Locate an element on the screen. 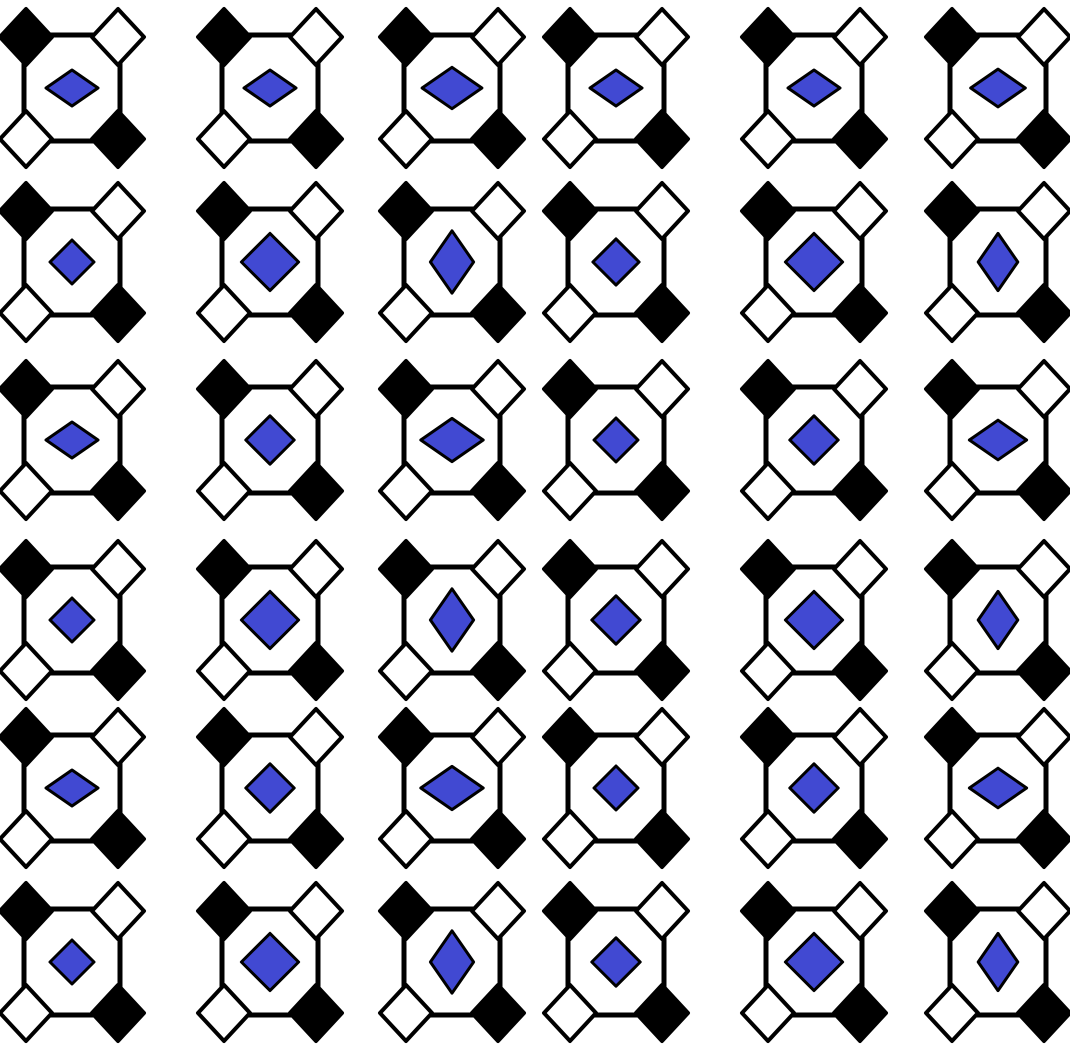  tile-r6-c4 is located at coordinates (616, 962).